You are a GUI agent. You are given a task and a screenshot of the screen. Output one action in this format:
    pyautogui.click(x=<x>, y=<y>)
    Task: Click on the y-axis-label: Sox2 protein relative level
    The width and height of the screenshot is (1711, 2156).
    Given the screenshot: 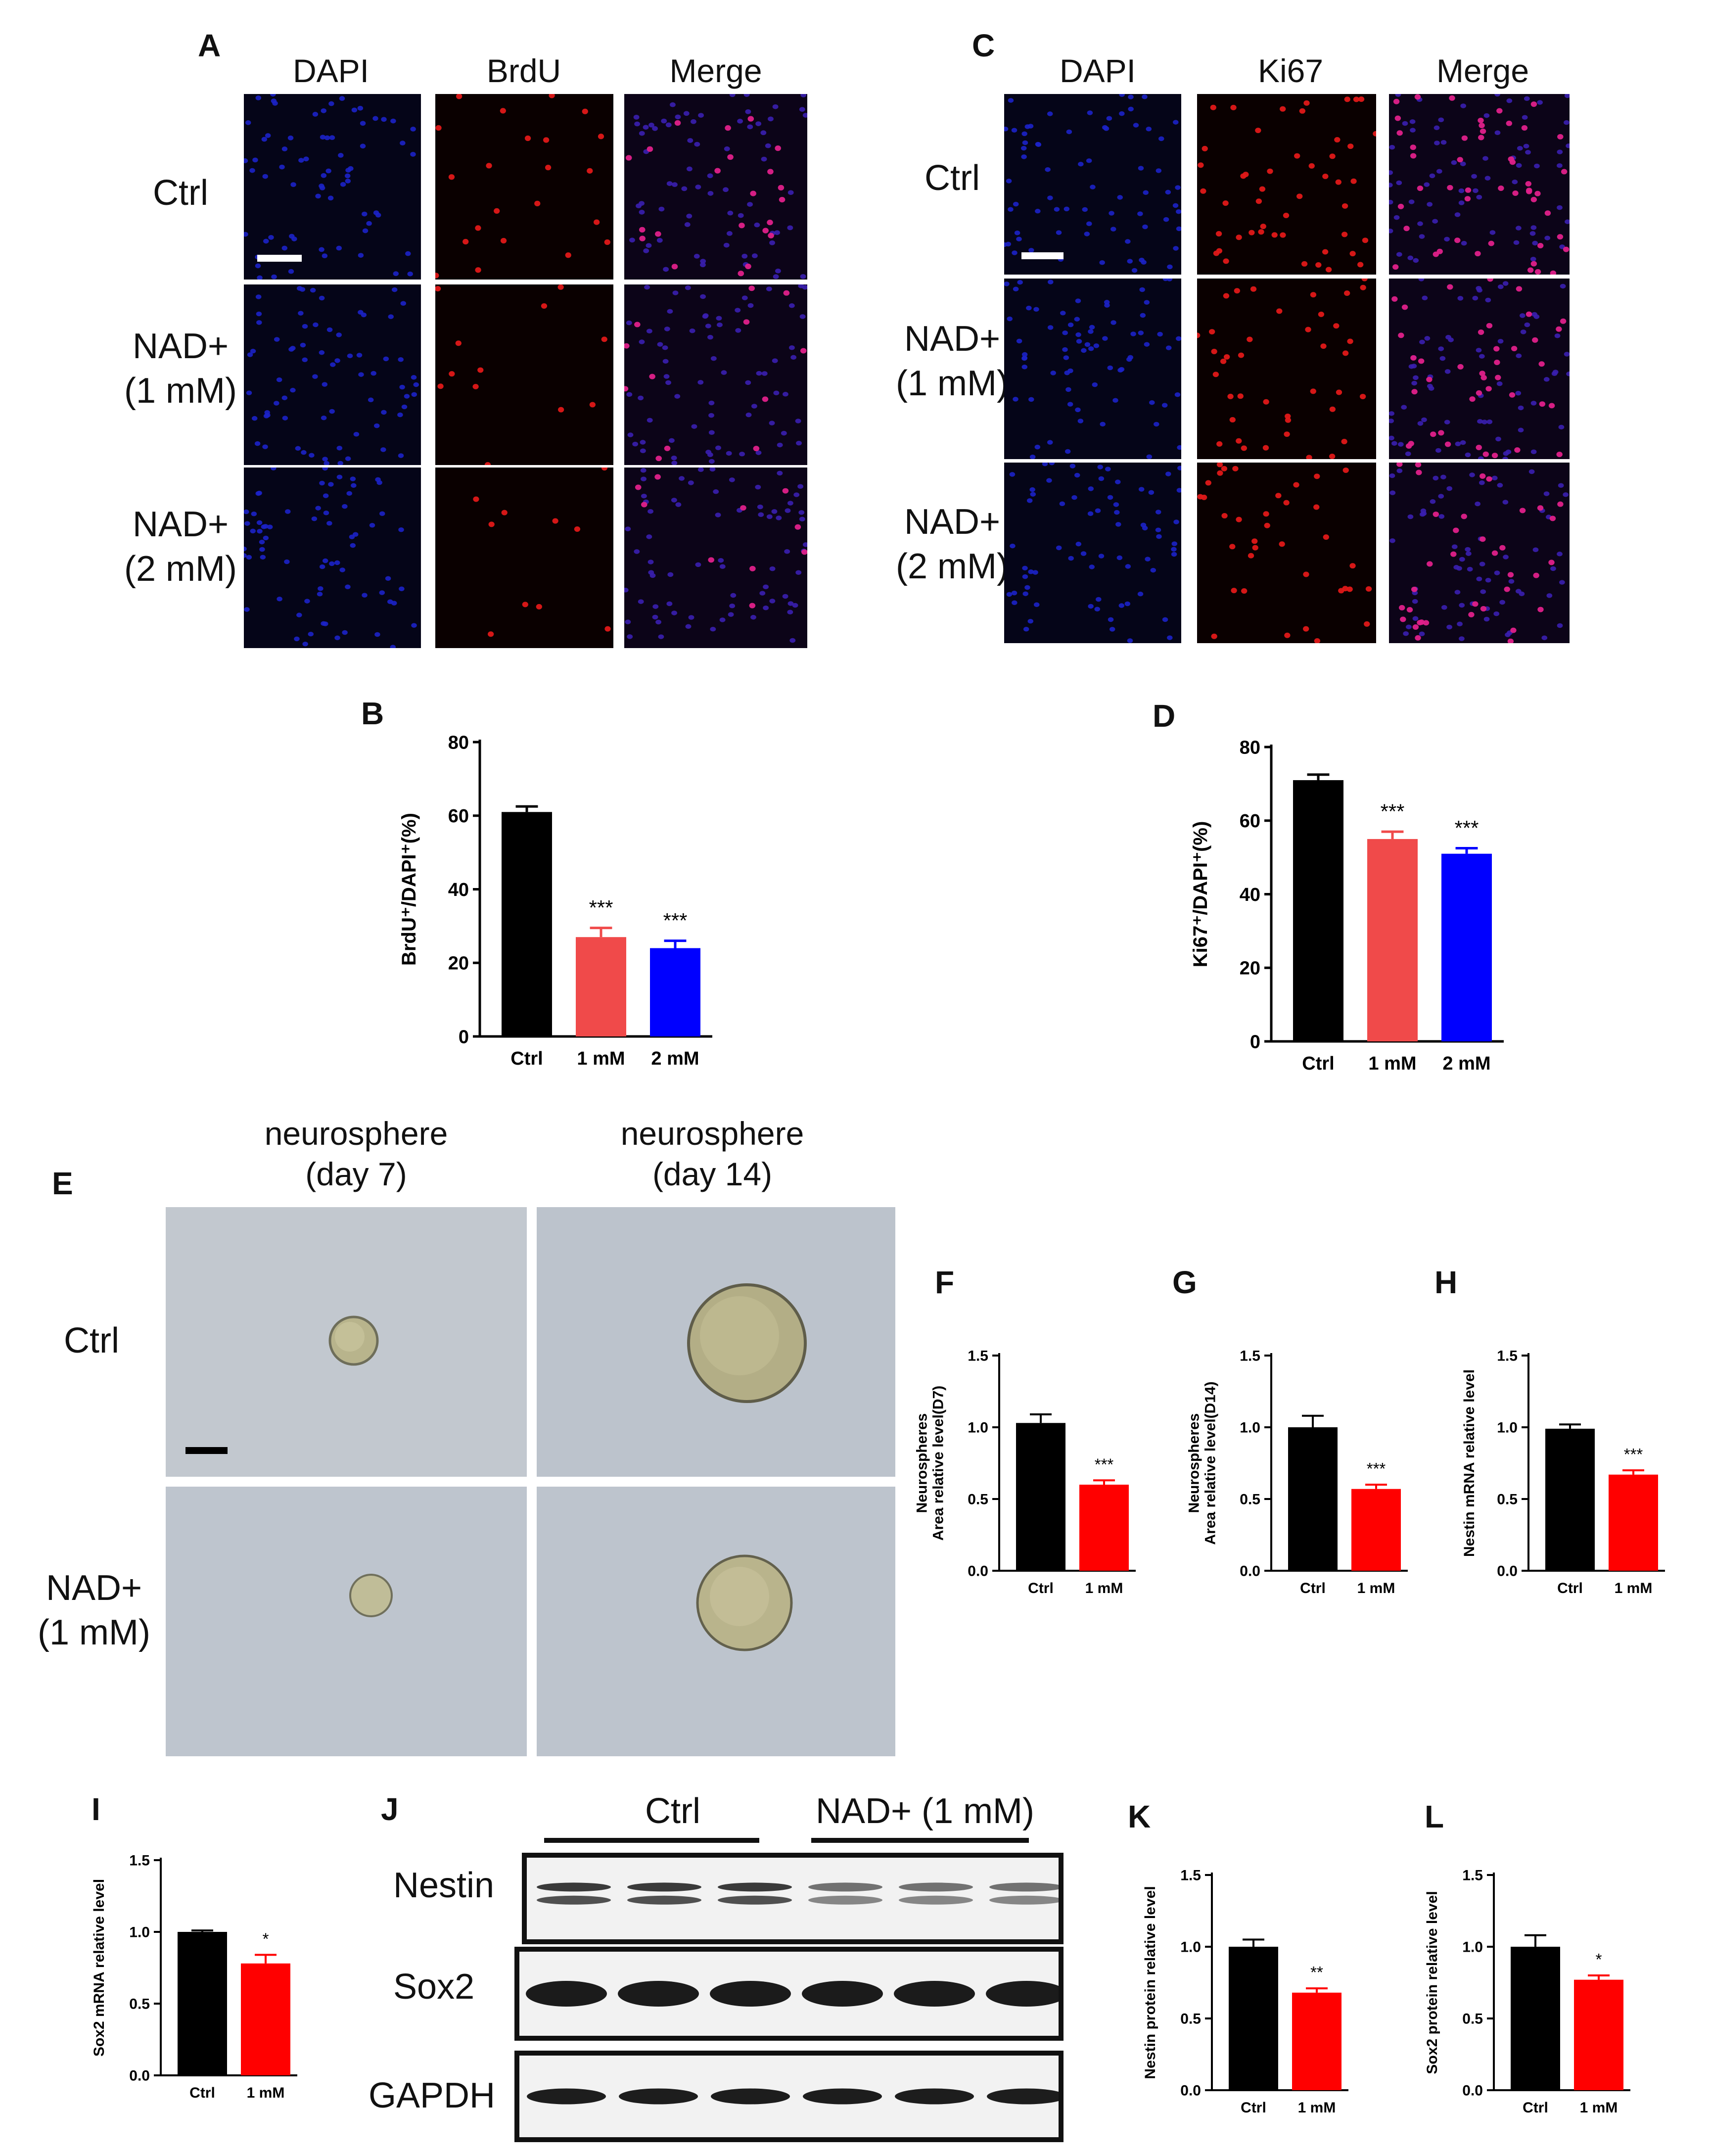 What is the action you would take?
    pyautogui.click(x=1432, y=1982)
    